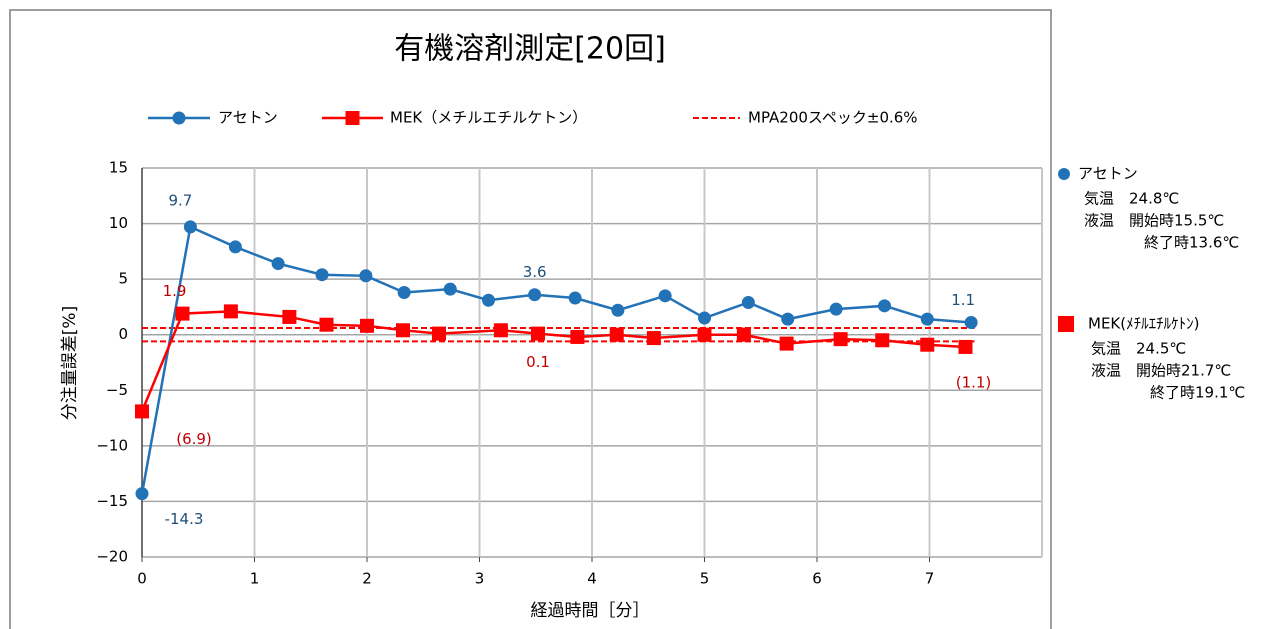  Describe the element at coordinates (974, 382) in the screenshot. I see `data-label: (1.1)` at that location.